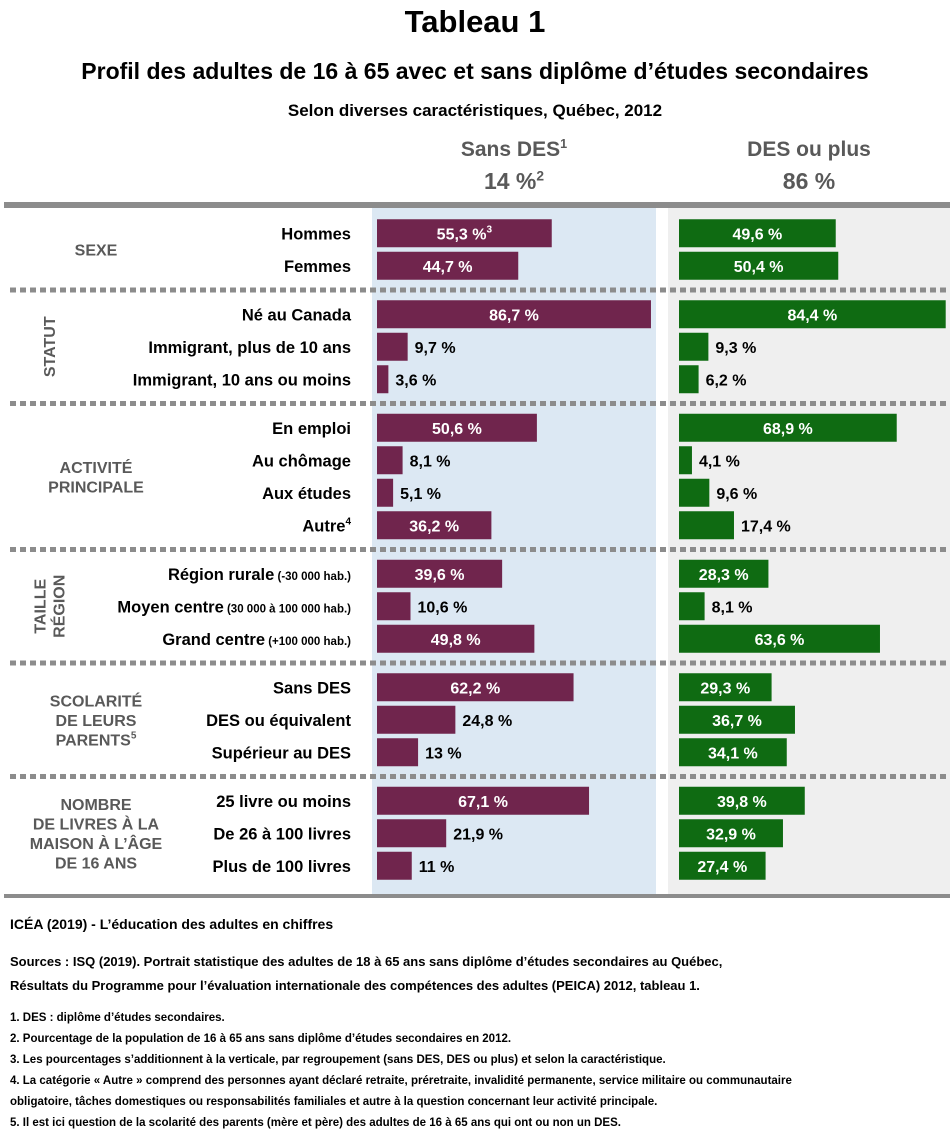 Image resolution: width=950 pixels, height=1136 pixels. What do you see at coordinates (278, 721) in the screenshot?
I see `row-label: DES ou équivalent` at bounding box center [278, 721].